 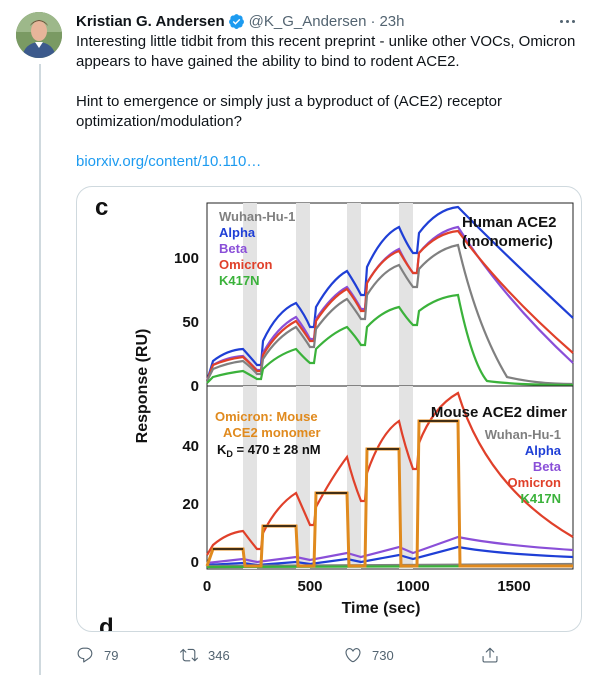 I want to click on bottom-curve-beta, so click(x=390, y=550).